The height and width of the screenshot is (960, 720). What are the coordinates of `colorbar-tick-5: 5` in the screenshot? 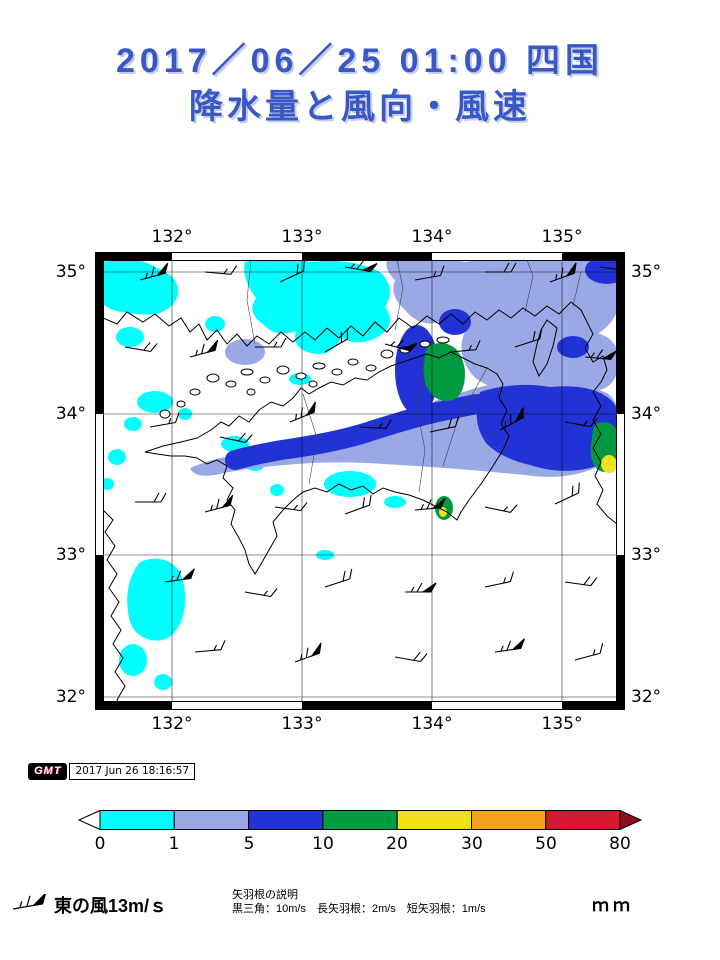 It's located at (249, 844).